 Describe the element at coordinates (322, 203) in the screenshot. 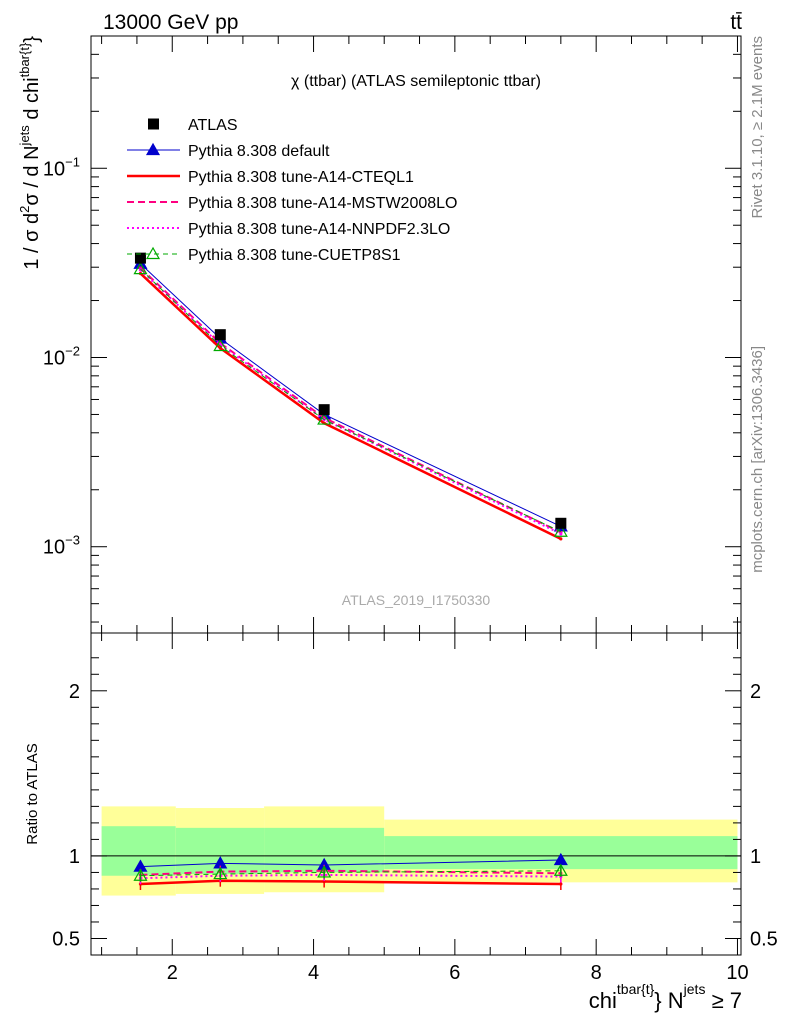

I see `legend-label: Pythia 8.308 tune-A14-MSTW2008LO` at that location.